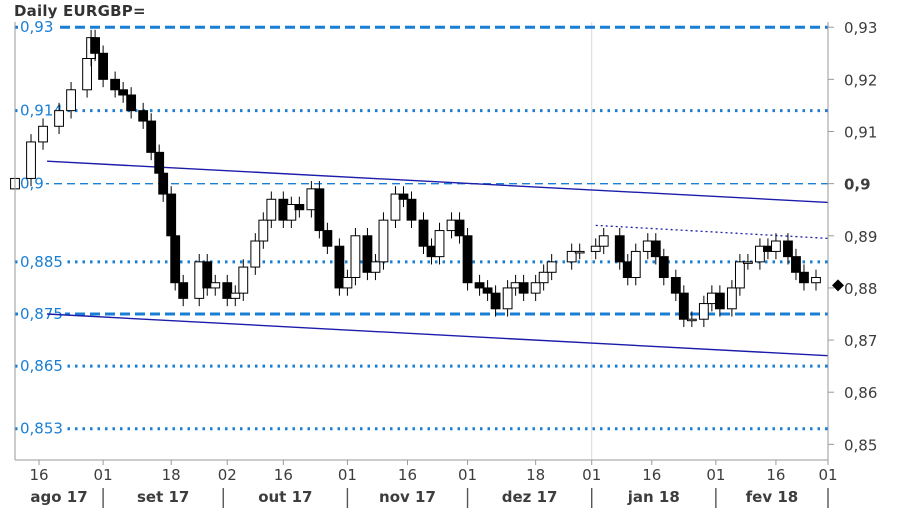 The width and height of the screenshot is (900, 523). Describe the element at coordinates (36, 27) in the screenshot. I see `level-label: 0,93` at that location.